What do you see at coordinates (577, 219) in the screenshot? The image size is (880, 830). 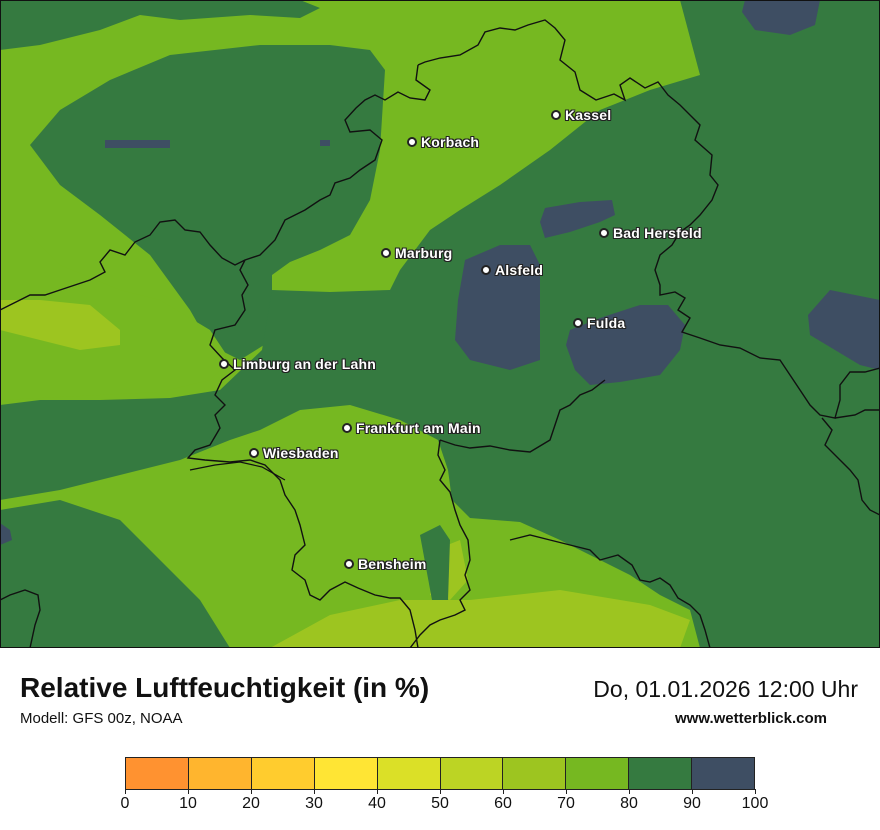 I see `band-90-100-hersfeld` at bounding box center [577, 219].